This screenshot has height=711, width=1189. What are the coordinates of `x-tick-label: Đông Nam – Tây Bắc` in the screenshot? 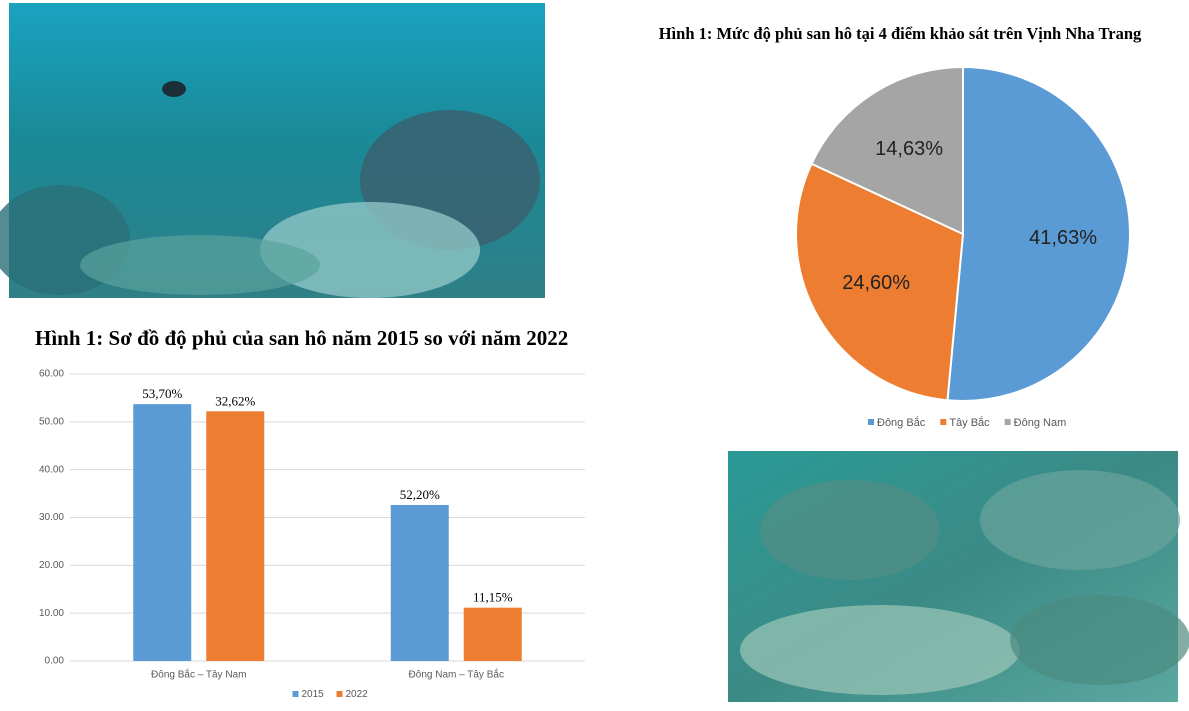 It's located at (456, 674).